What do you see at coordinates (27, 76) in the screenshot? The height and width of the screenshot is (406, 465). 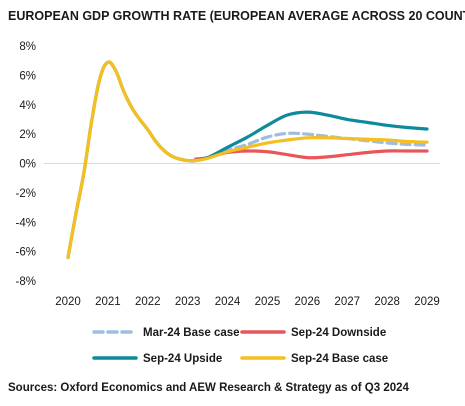 I see `y-tick-label: 6%` at bounding box center [27, 76].